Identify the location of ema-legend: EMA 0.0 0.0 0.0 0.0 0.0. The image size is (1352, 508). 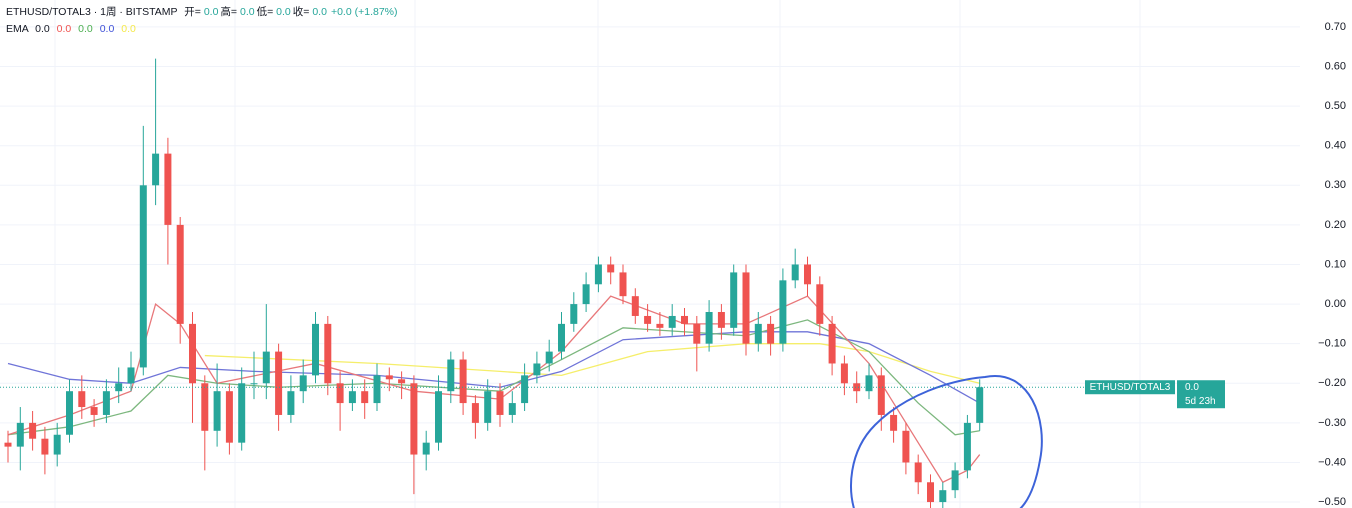
(71, 29).